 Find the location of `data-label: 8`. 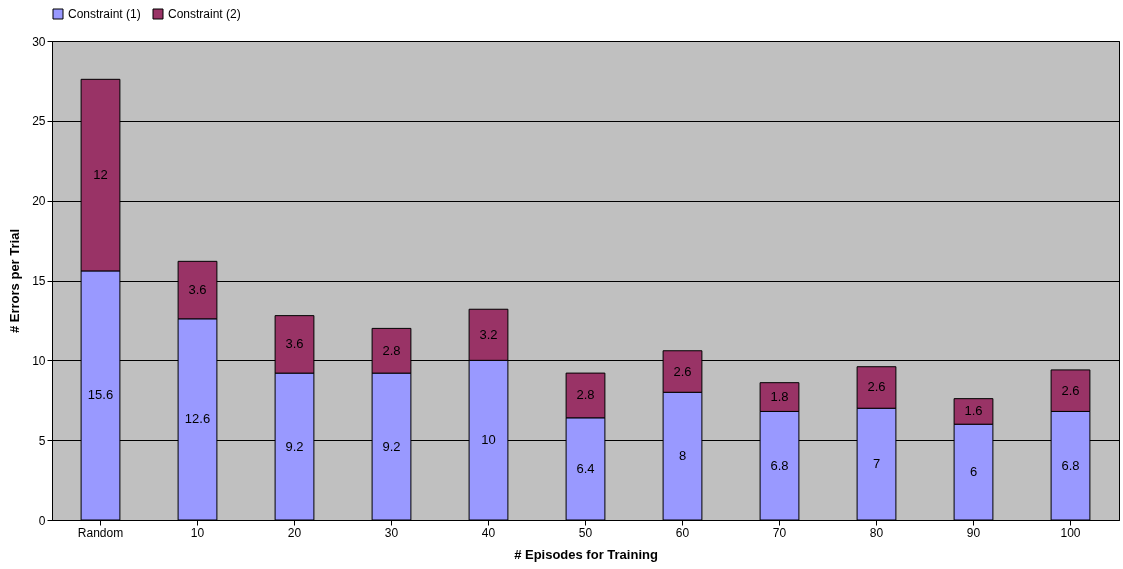

data-label: 8 is located at coordinates (682, 456).